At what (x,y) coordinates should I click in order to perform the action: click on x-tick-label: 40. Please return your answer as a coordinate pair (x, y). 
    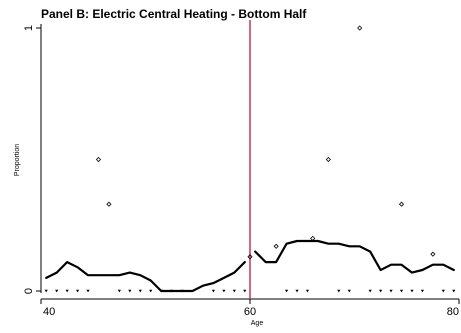
    Looking at the image, I should click on (49, 312).